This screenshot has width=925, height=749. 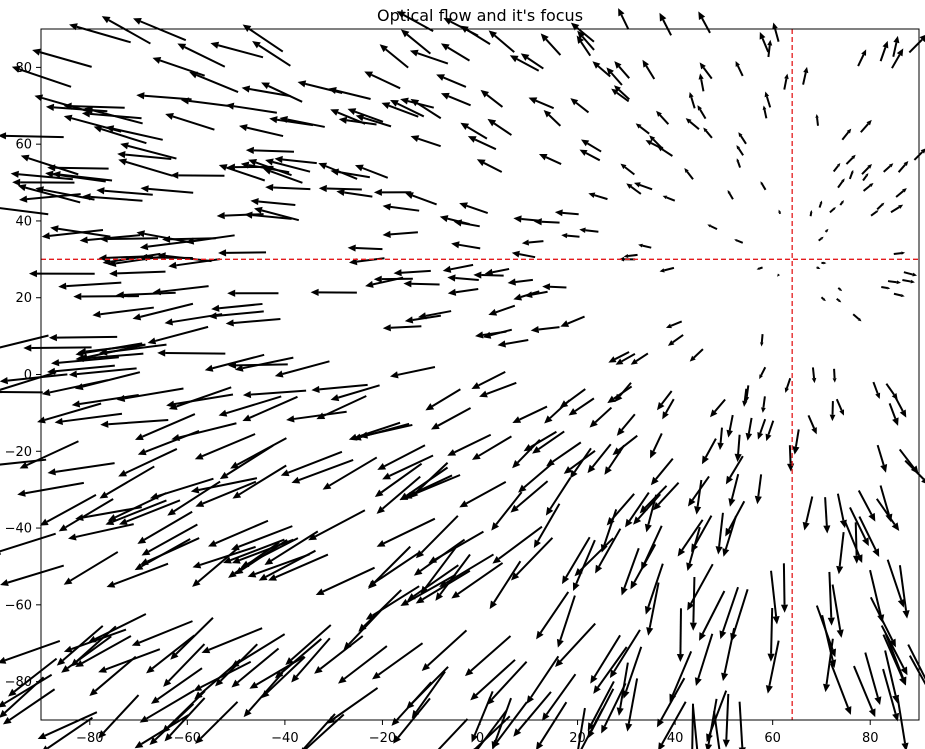 What do you see at coordinates (89, 738) in the screenshot?
I see `x-tick-label: −80` at bounding box center [89, 738].